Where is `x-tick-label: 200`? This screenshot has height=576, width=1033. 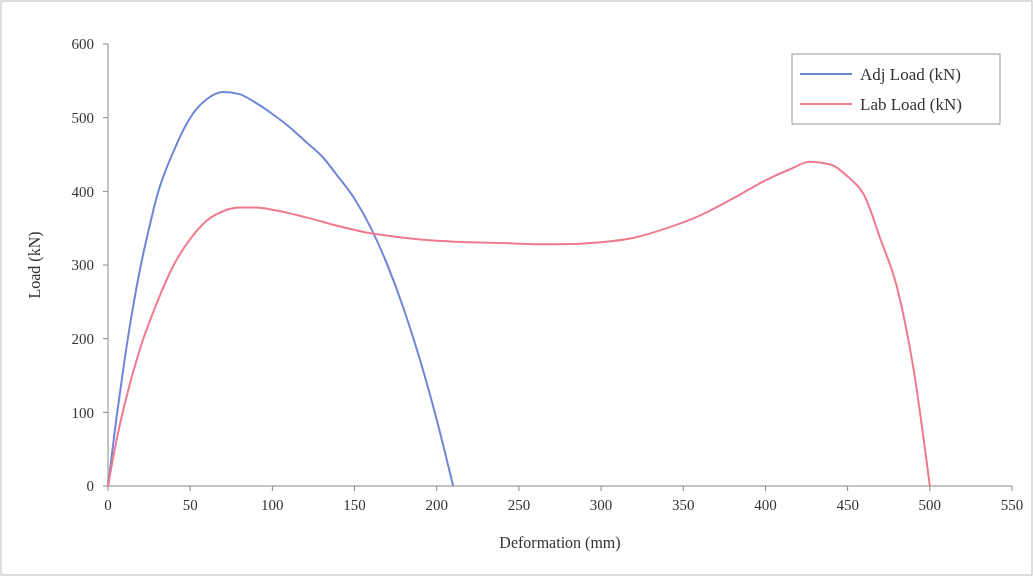 x-tick-label: 200 is located at coordinates (436, 505).